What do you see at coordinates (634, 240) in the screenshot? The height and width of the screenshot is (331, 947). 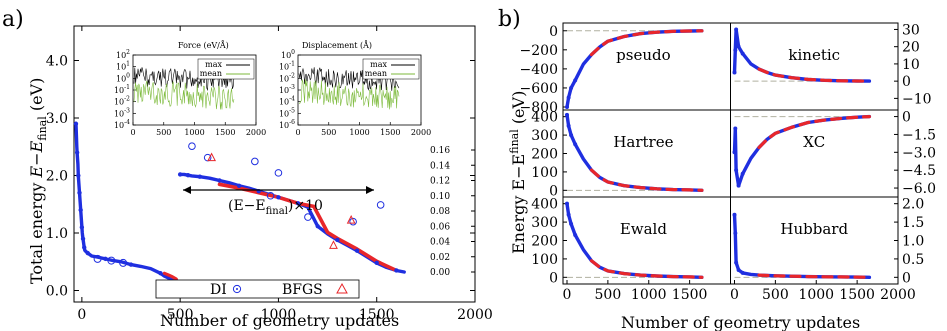 I see `pb-di-line` at bounding box center [634, 240].